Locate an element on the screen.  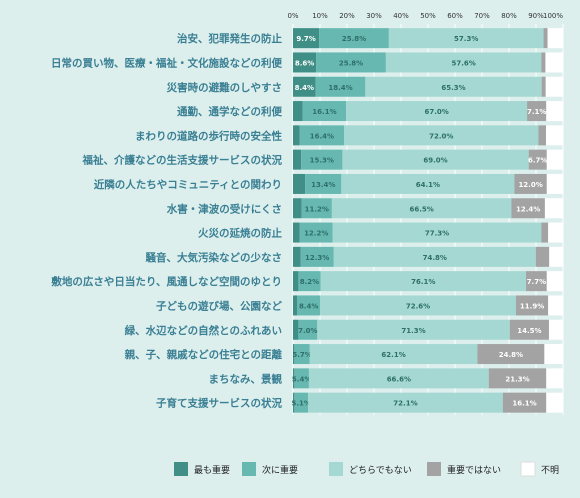
data-label: 71.3% is located at coordinates (413, 331).